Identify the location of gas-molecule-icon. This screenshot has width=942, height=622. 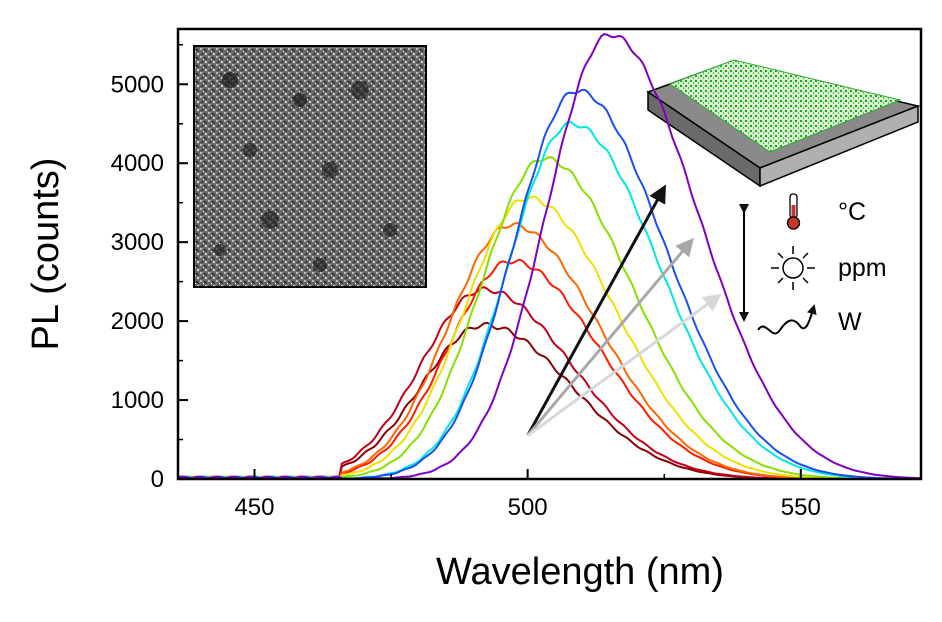
(793, 268).